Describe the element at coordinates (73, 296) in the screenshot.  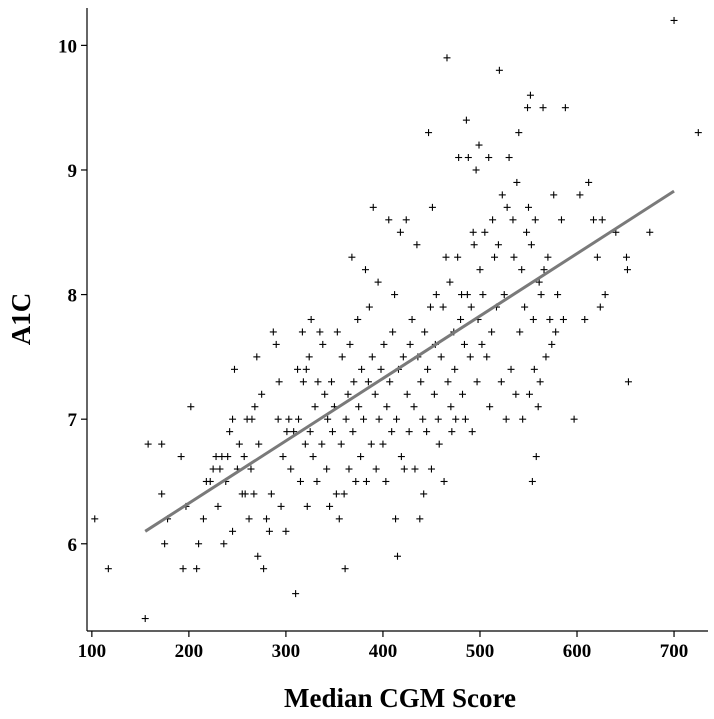
I see `y-tick-label: 8` at that location.